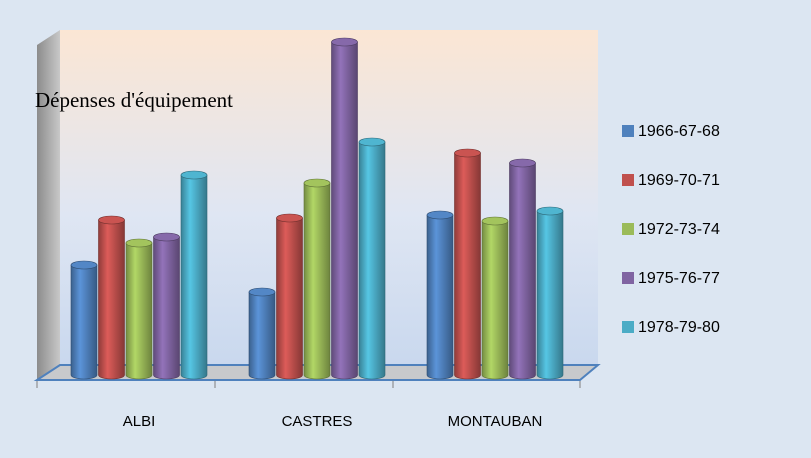 This screenshot has height=458, width=811. I want to click on legend-label: 1972-73-74, so click(679, 229).